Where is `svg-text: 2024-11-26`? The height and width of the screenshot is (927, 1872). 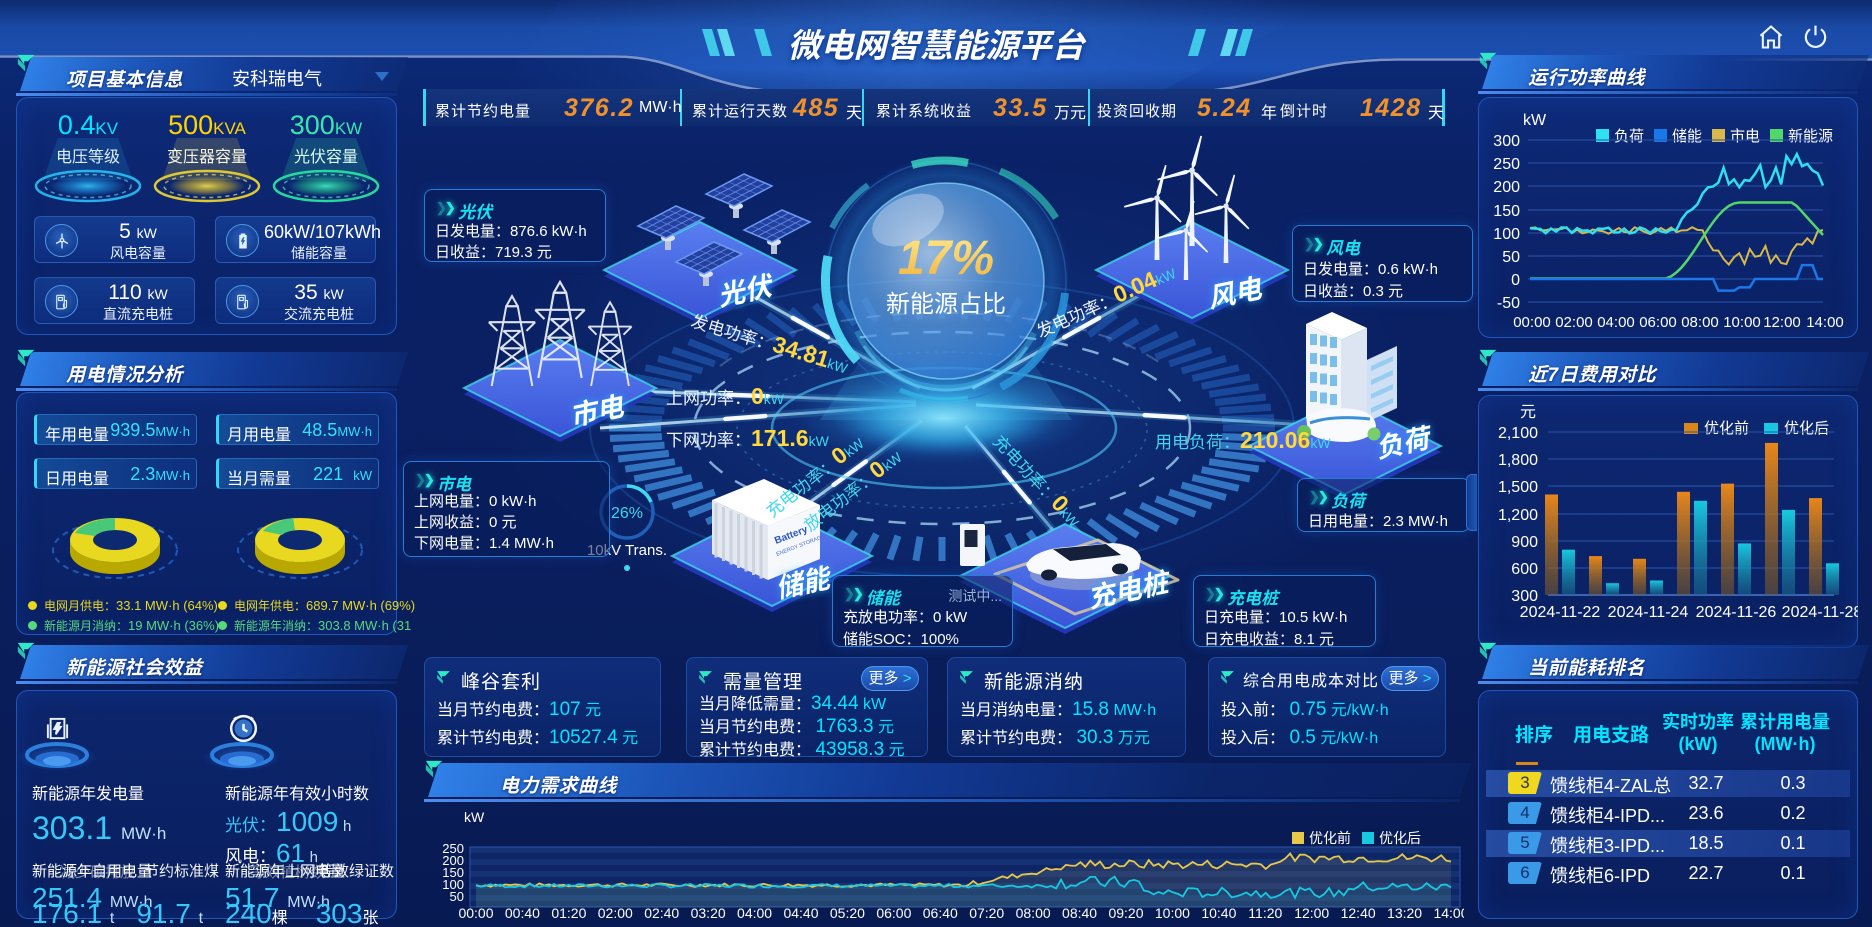
svg-text: 2024-11-26 is located at coordinates (1736, 612).